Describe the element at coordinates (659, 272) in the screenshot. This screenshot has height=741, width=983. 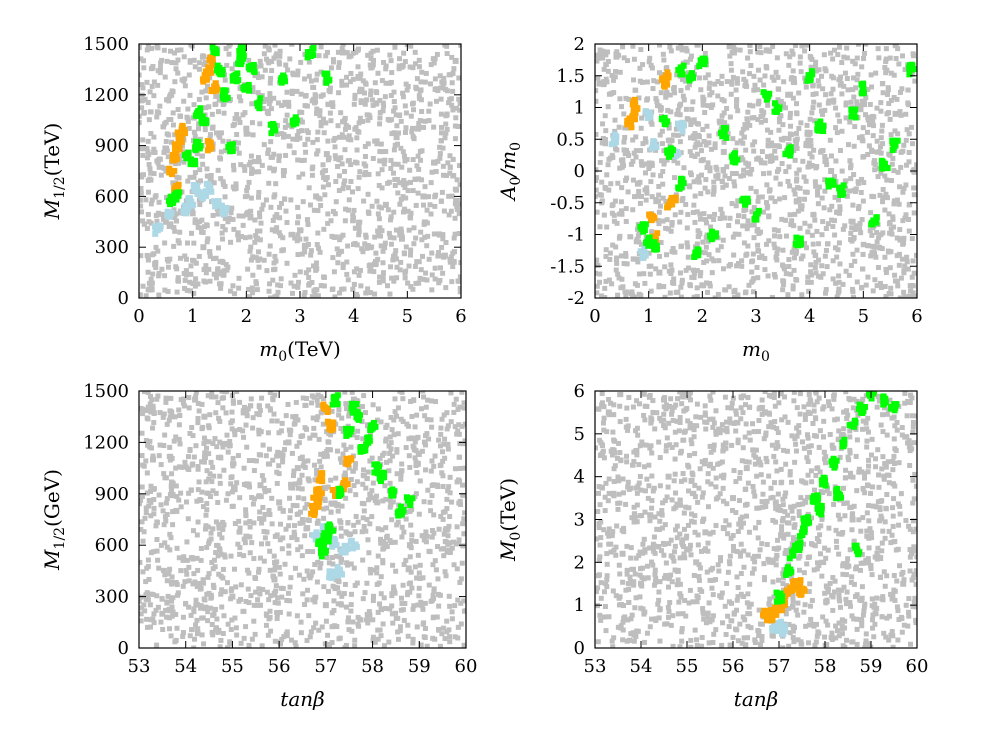
I see `data-point` at that location.